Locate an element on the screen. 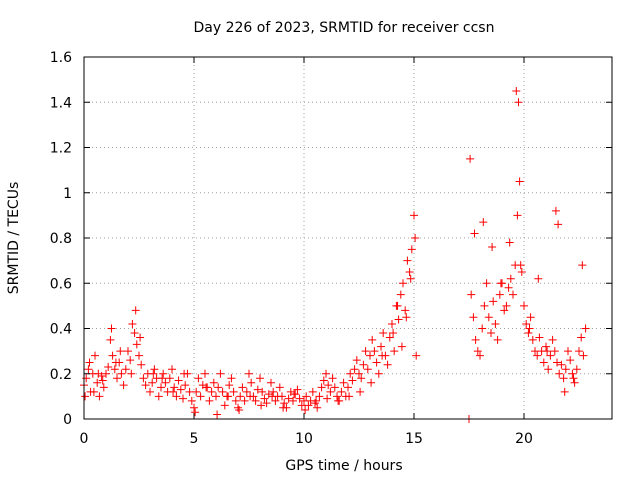  y-tick-label: 1 is located at coordinates (67, 194).